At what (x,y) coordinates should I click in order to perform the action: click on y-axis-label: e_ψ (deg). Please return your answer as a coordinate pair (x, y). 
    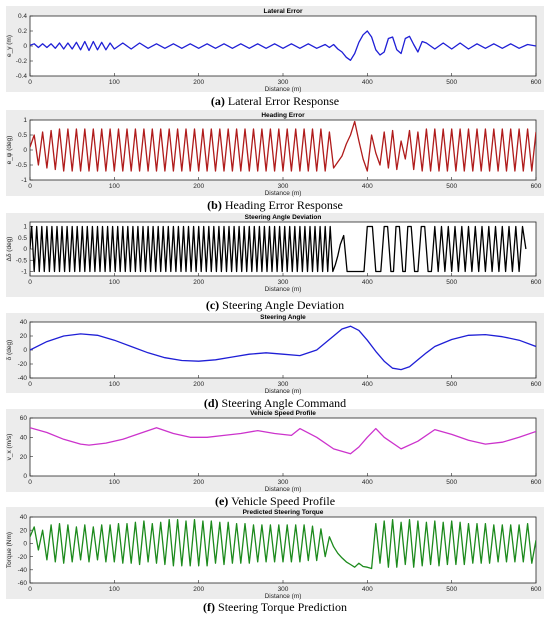
    Looking at the image, I should click on (9, 150).